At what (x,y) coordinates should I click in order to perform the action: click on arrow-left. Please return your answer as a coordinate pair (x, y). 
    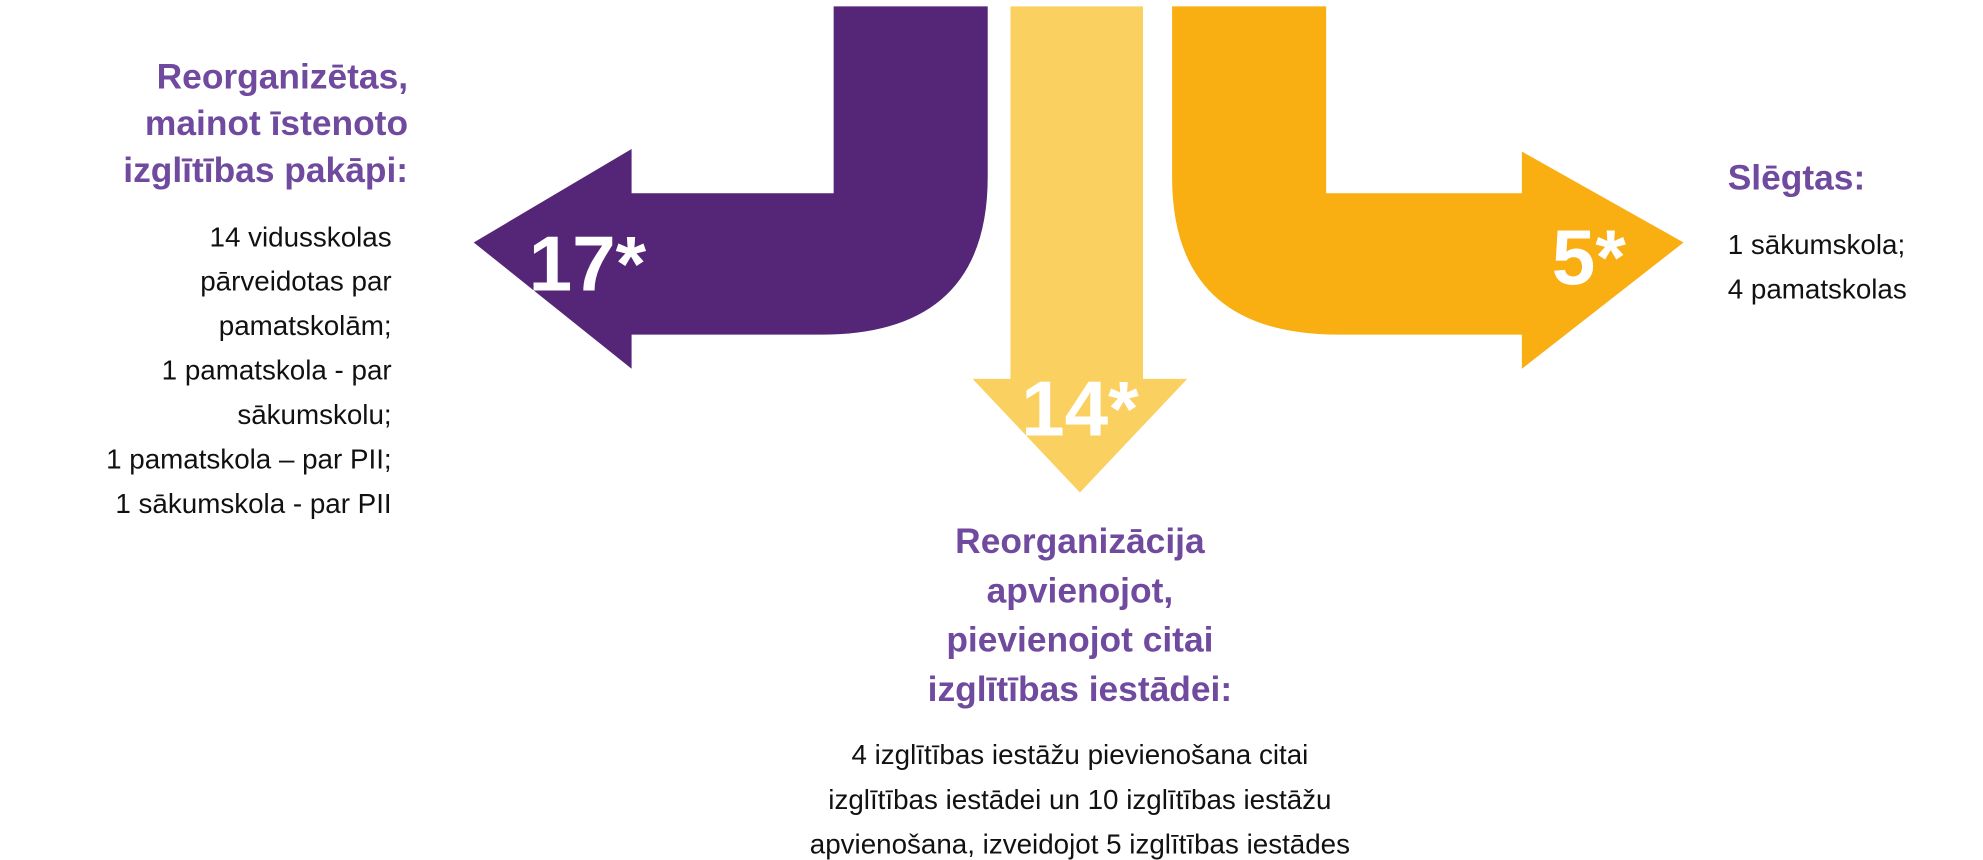
    Looking at the image, I should click on (730, 187).